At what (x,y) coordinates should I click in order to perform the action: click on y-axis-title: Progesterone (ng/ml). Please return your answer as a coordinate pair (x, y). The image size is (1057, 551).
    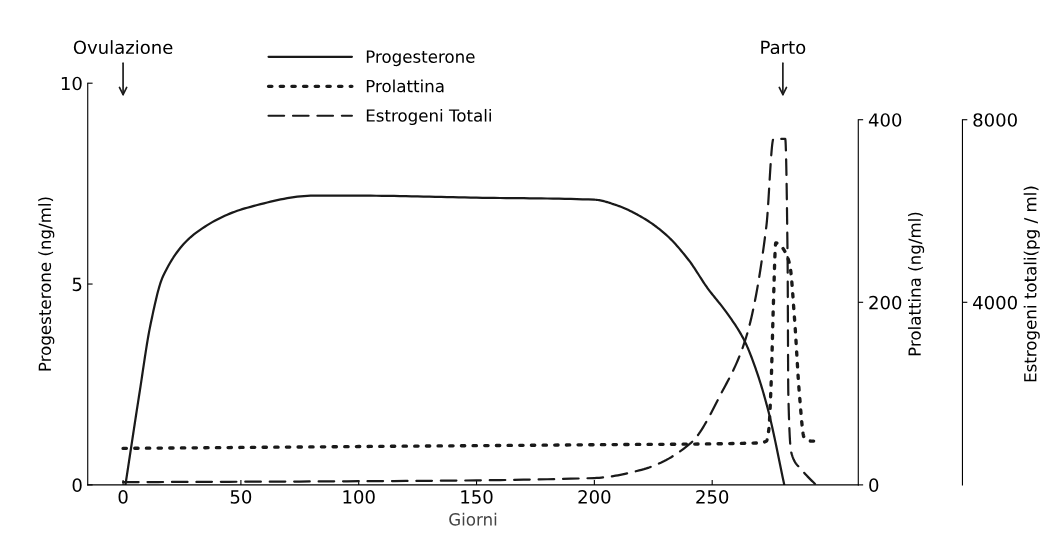
    Looking at the image, I should click on (46, 284).